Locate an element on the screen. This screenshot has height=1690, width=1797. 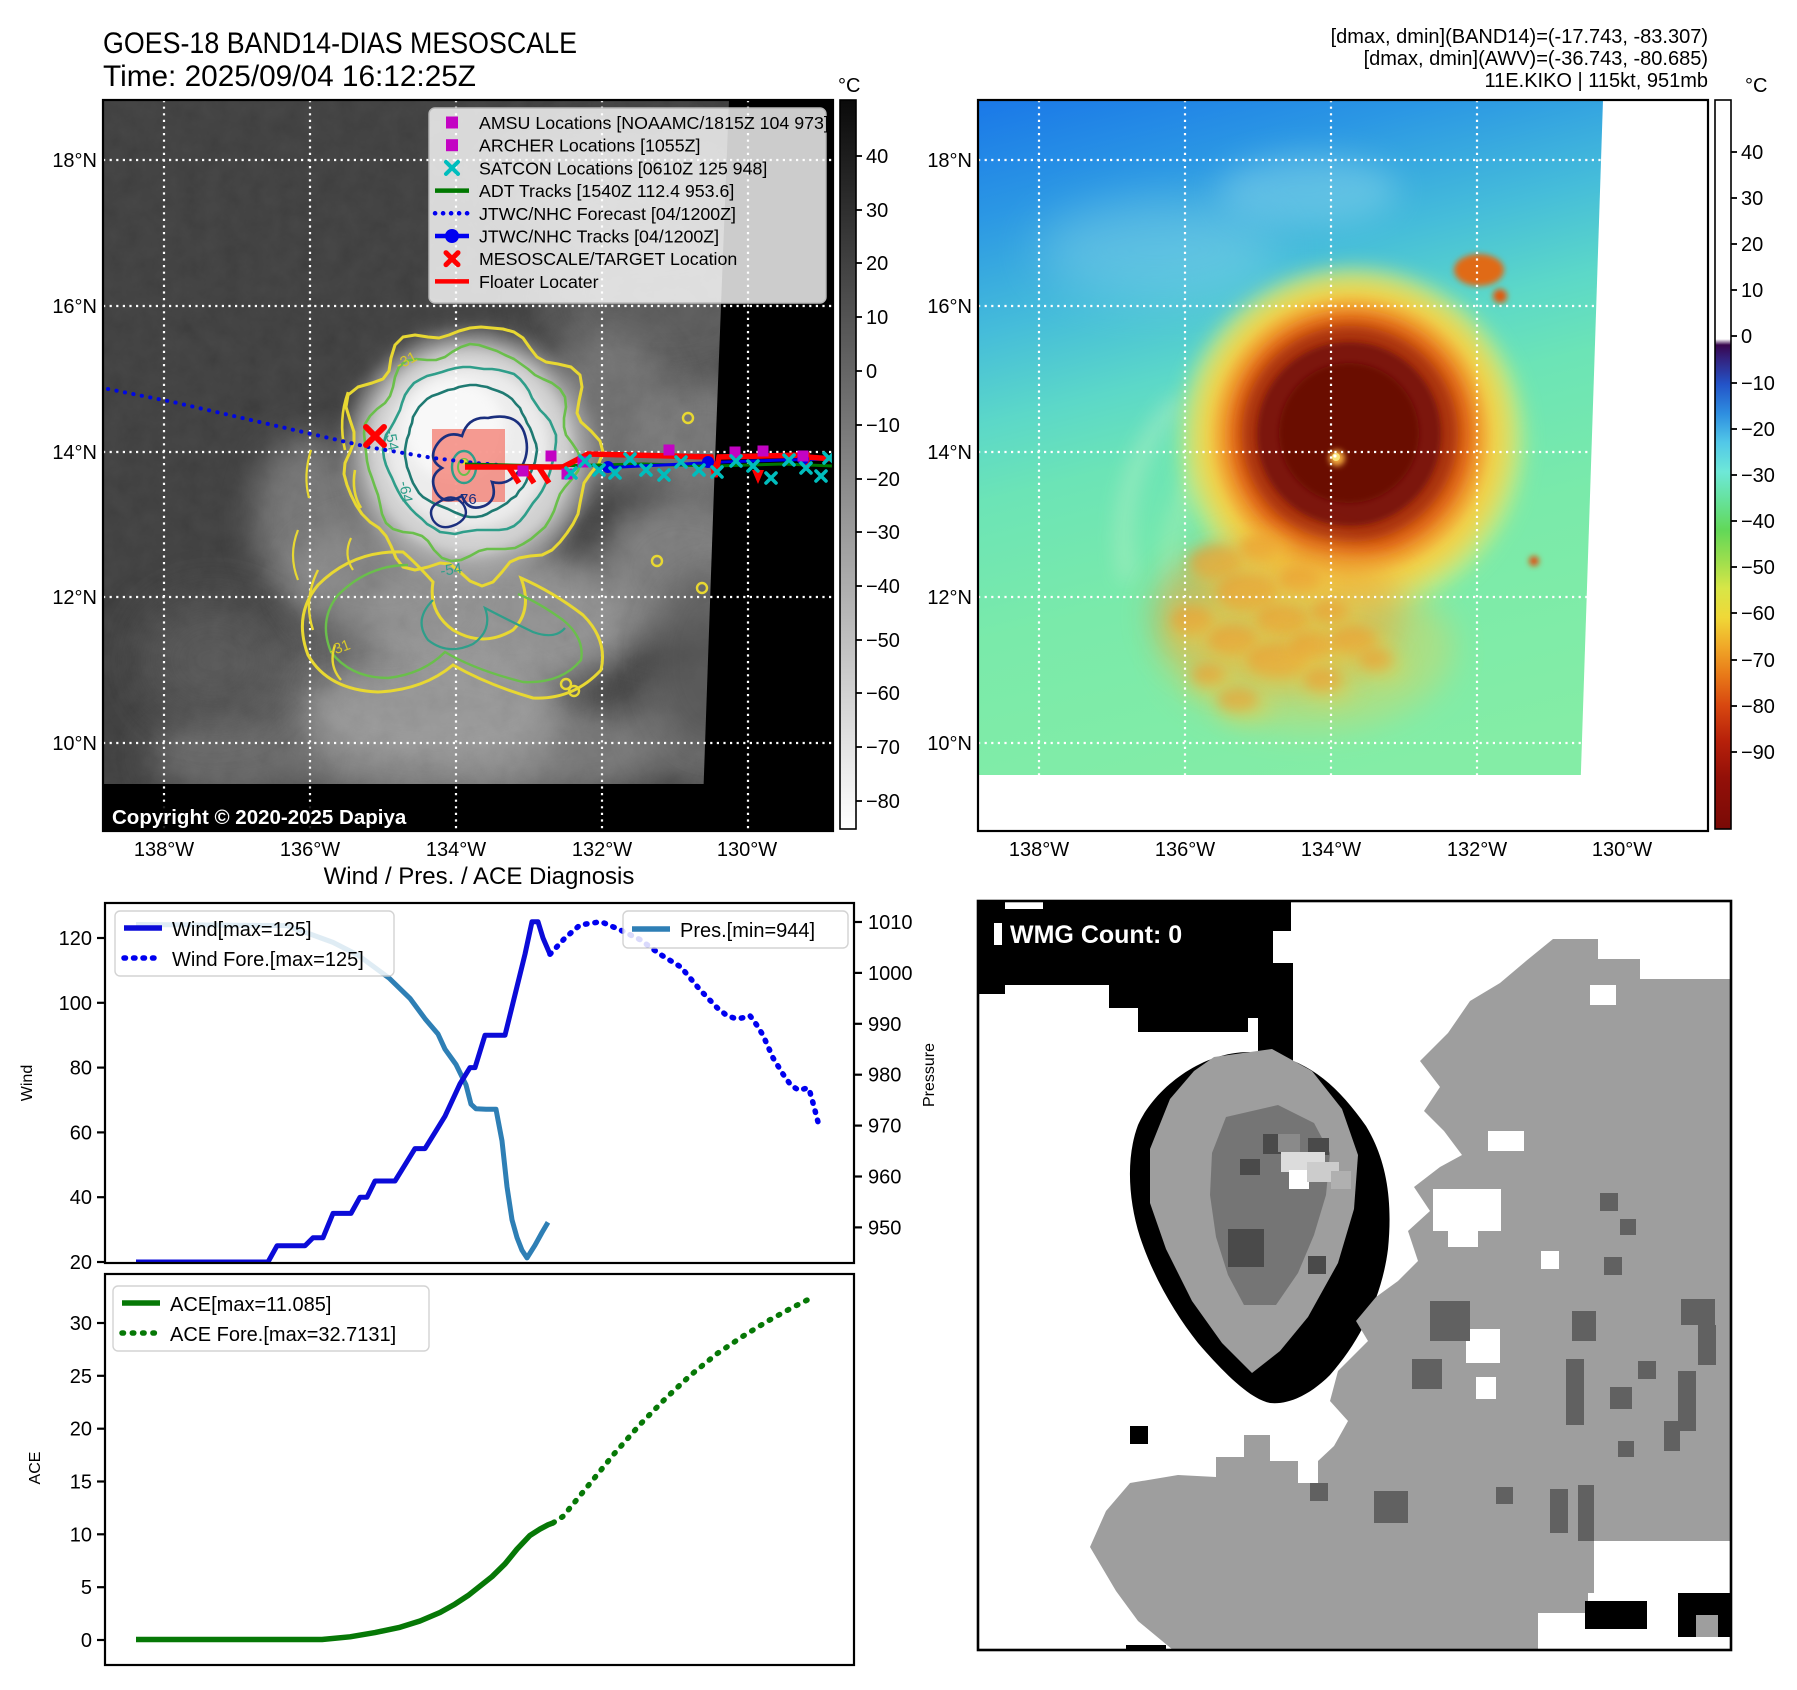
svg-text: GOES-18 BAND14-DIAS MESOSCALE is located at coordinates (340, 43).